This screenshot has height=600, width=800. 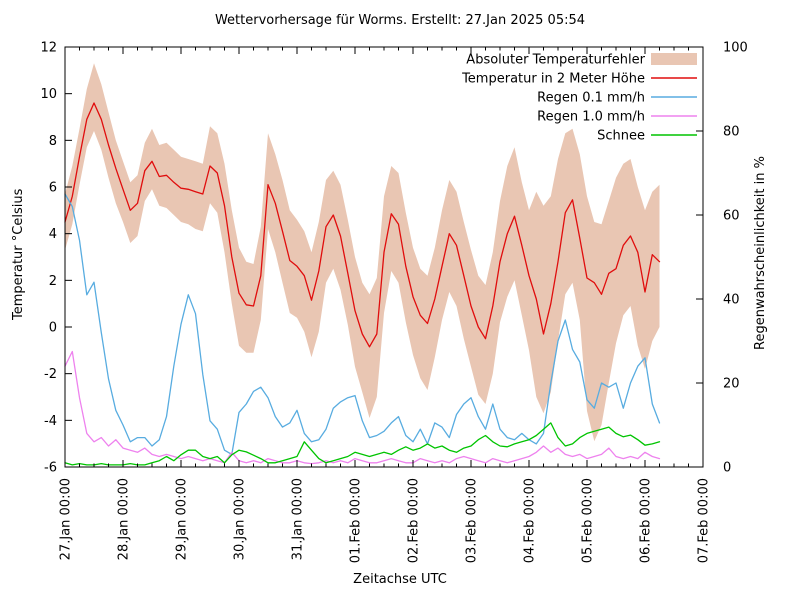 What do you see at coordinates (731, 132) in the screenshot?
I see `percent-tick-label: 80` at bounding box center [731, 132].